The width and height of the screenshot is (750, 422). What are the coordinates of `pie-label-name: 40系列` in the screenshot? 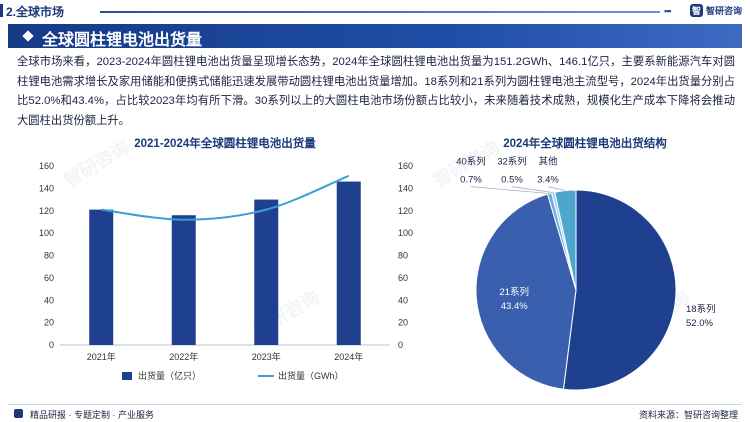 It's located at (471, 162).